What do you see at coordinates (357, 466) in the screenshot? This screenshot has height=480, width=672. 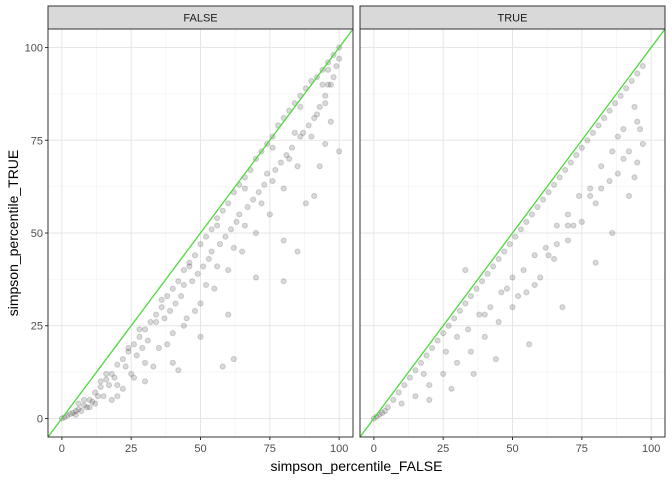 I see `x-axis-title: simpson_percentile_FALSE` at bounding box center [357, 466].